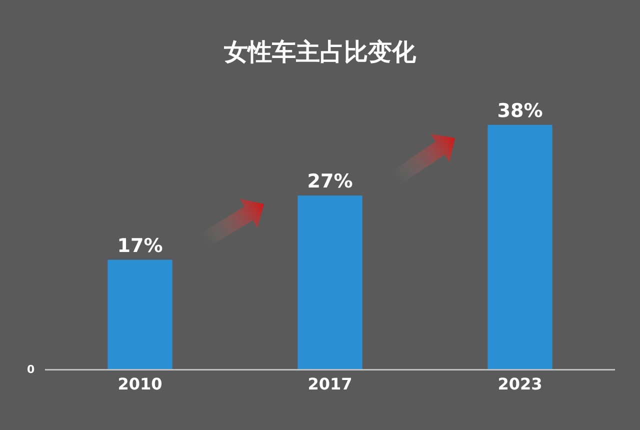 This screenshot has width=640, height=430. What do you see at coordinates (330, 181) in the screenshot?
I see `data-label: 27%` at bounding box center [330, 181].